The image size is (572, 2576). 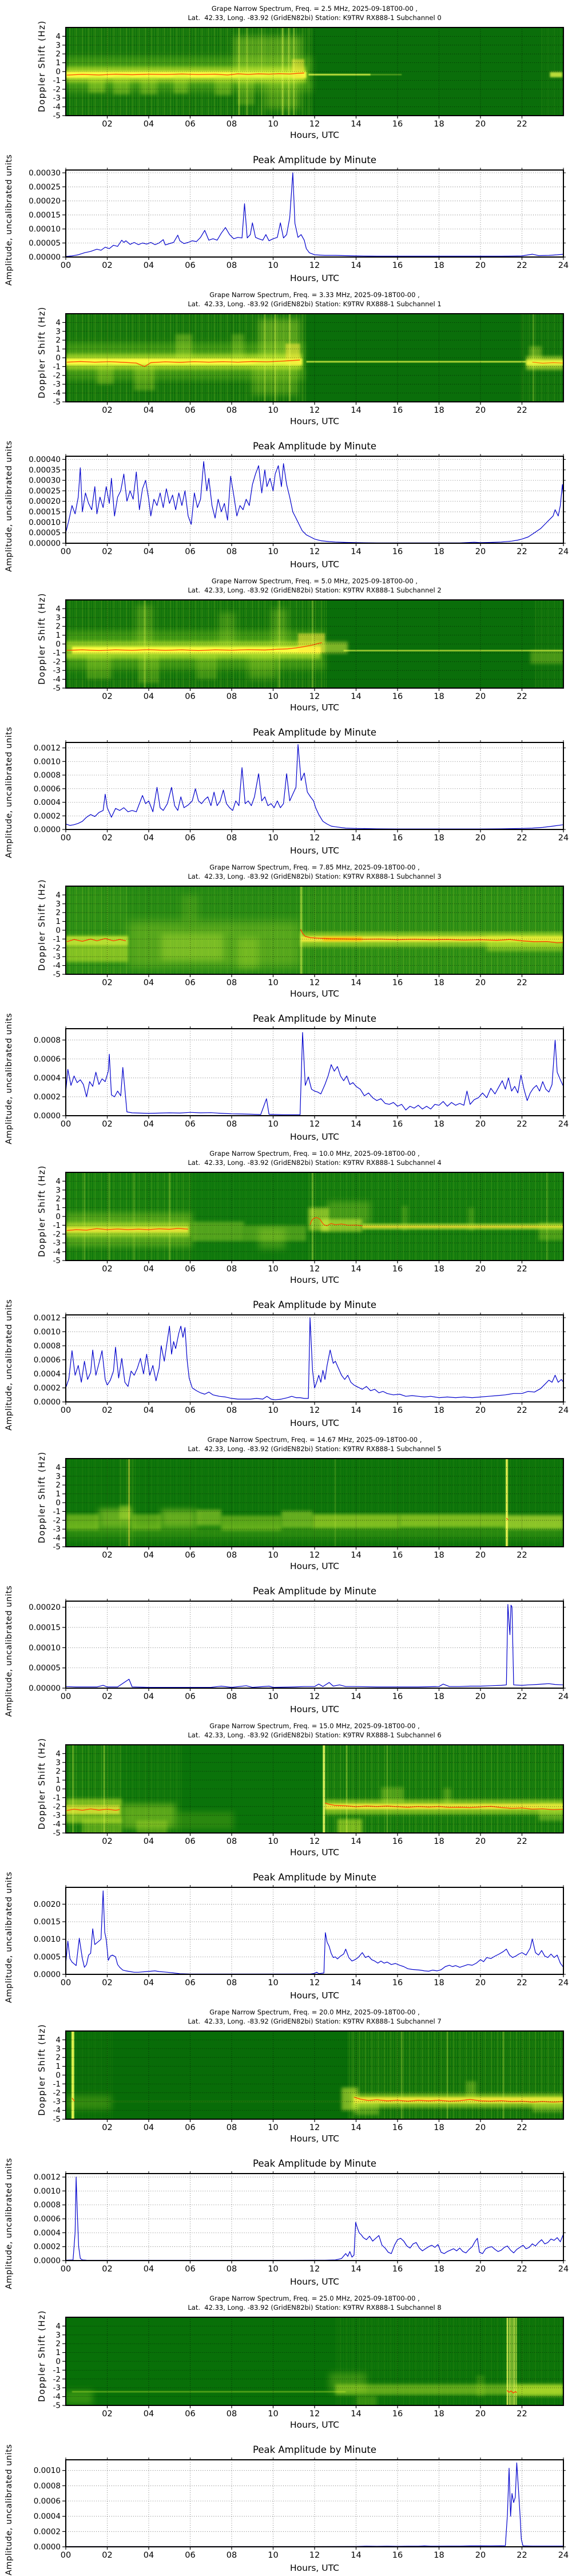 What do you see at coordinates (47, 1059) in the screenshot?
I see `svg-text: 0.0006` at bounding box center [47, 1059].